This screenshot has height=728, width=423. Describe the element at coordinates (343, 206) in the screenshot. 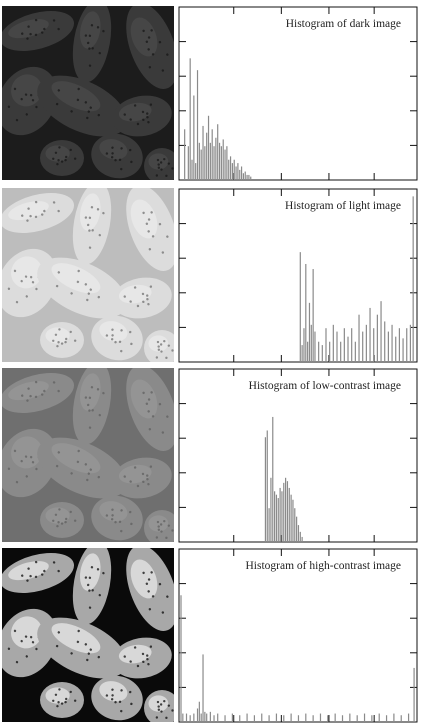

I see `chart-title: Histogram of light image` at that location.